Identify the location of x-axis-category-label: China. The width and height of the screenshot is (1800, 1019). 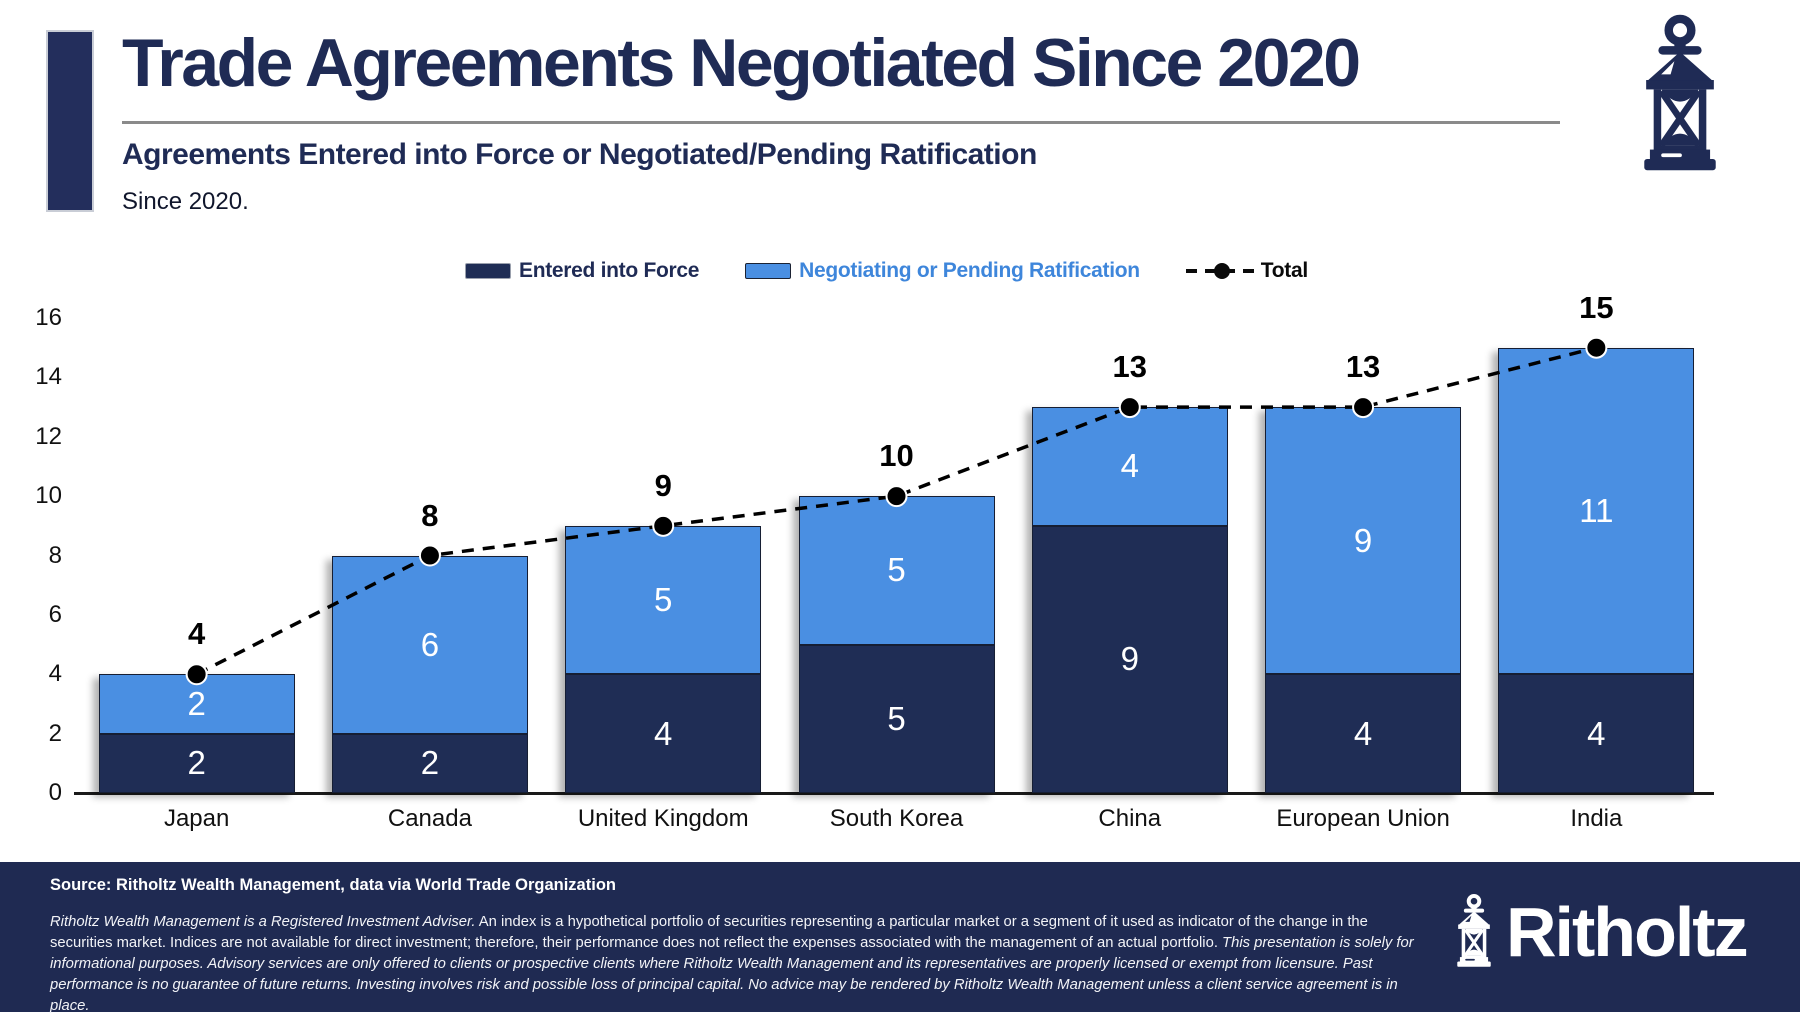
(1130, 818).